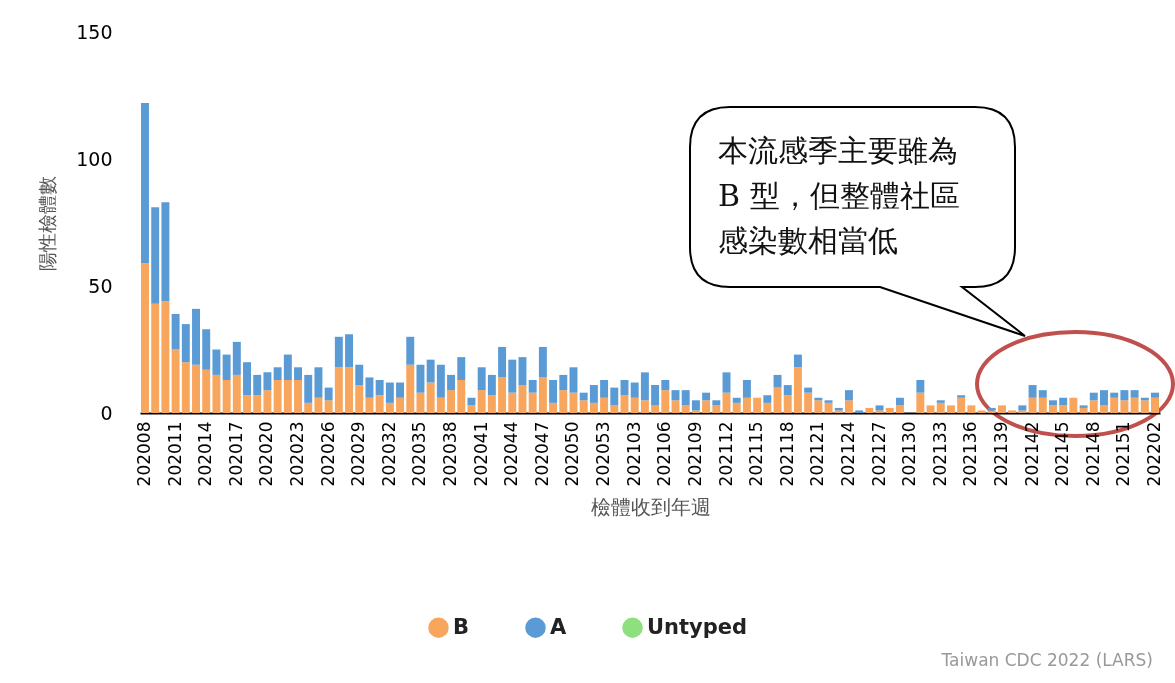 Image resolution: width=1175 pixels, height=683 pixels. I want to click on x-tick-label: 202109, so click(694, 454).